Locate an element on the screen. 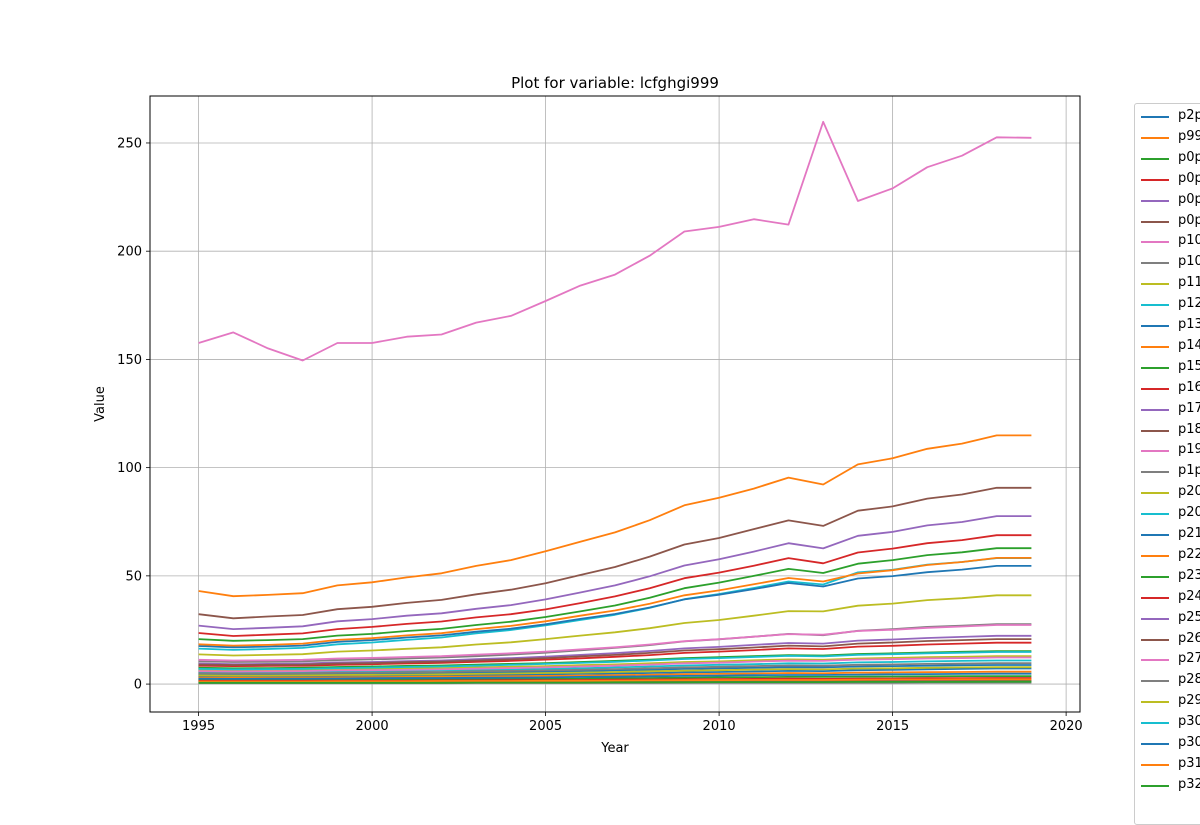  legend-item: p17 is located at coordinates (1167, 410).